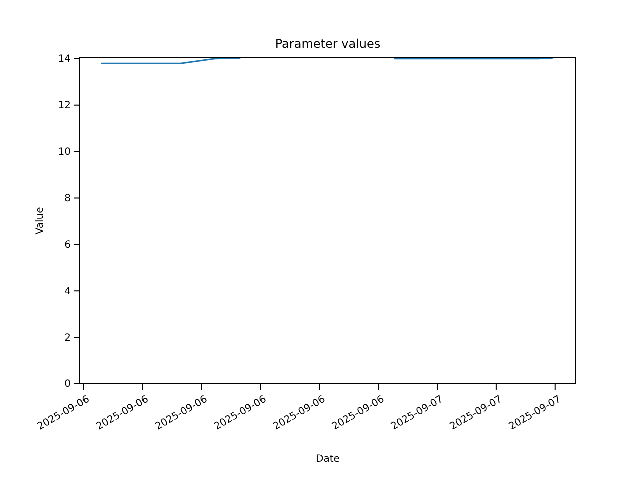  What do you see at coordinates (64, 152) in the screenshot?
I see `y-tick-label: 10` at bounding box center [64, 152].